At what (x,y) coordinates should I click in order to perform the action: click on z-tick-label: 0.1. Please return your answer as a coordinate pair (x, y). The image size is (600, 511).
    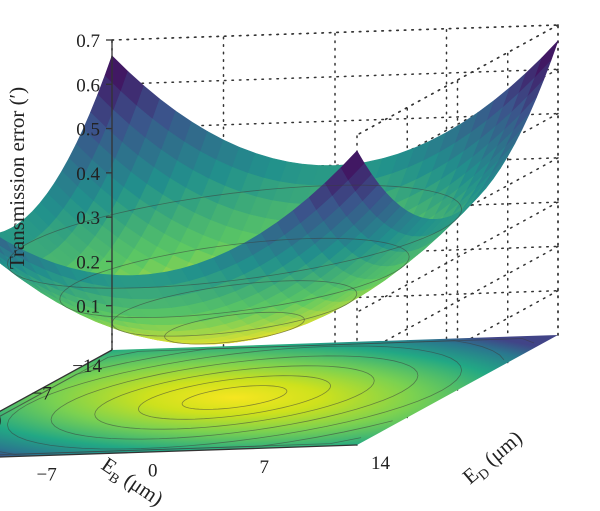
    Looking at the image, I should click on (88, 307).